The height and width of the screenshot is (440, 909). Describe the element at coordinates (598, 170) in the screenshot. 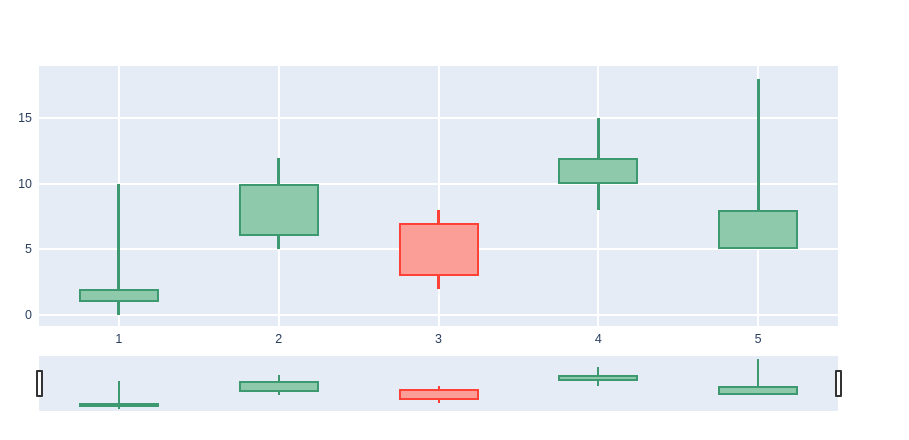

I see `main-candle-4-body` at that location.